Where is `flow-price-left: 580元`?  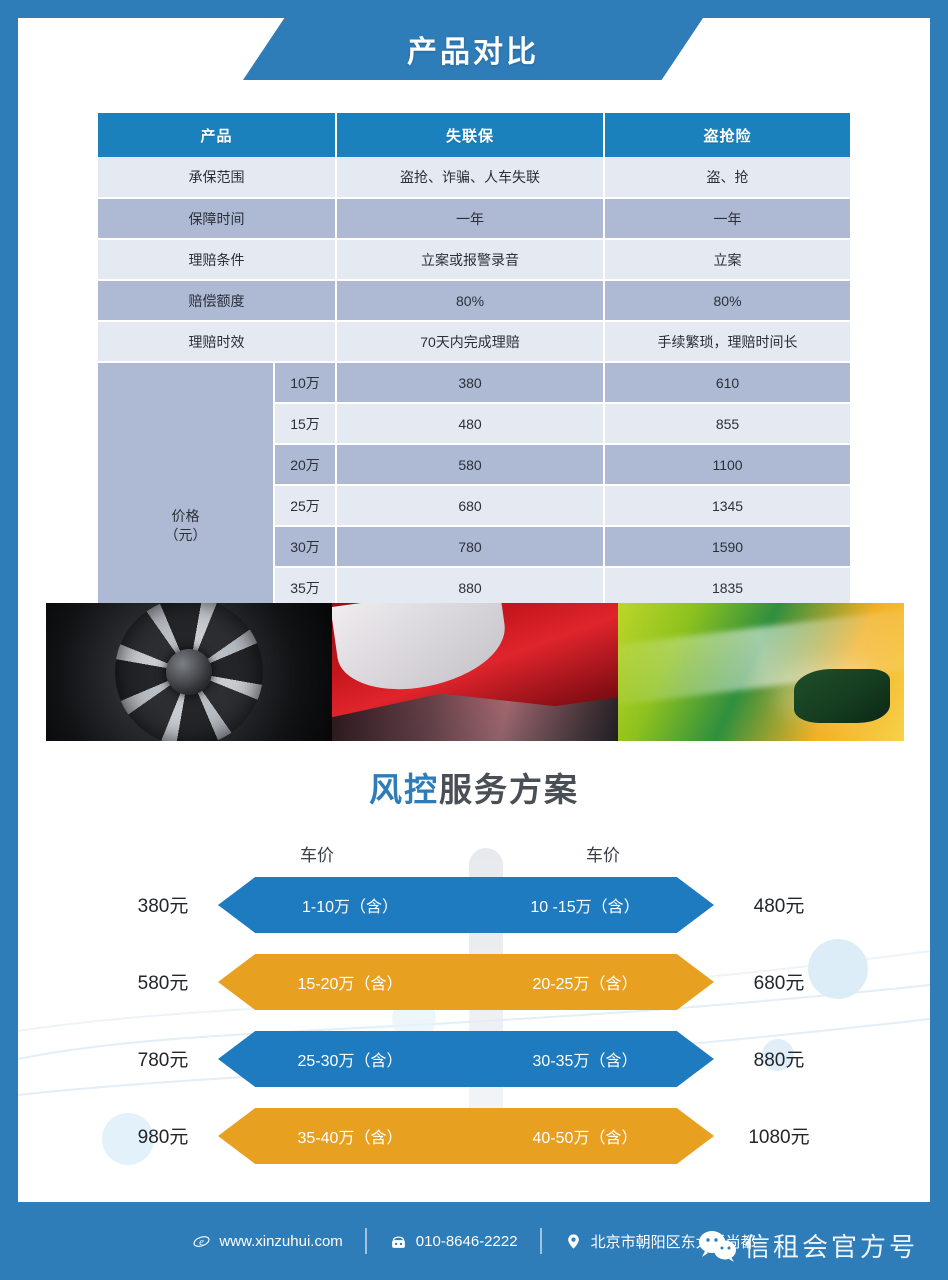 flow-price-left: 580元 is located at coordinates (163, 983).